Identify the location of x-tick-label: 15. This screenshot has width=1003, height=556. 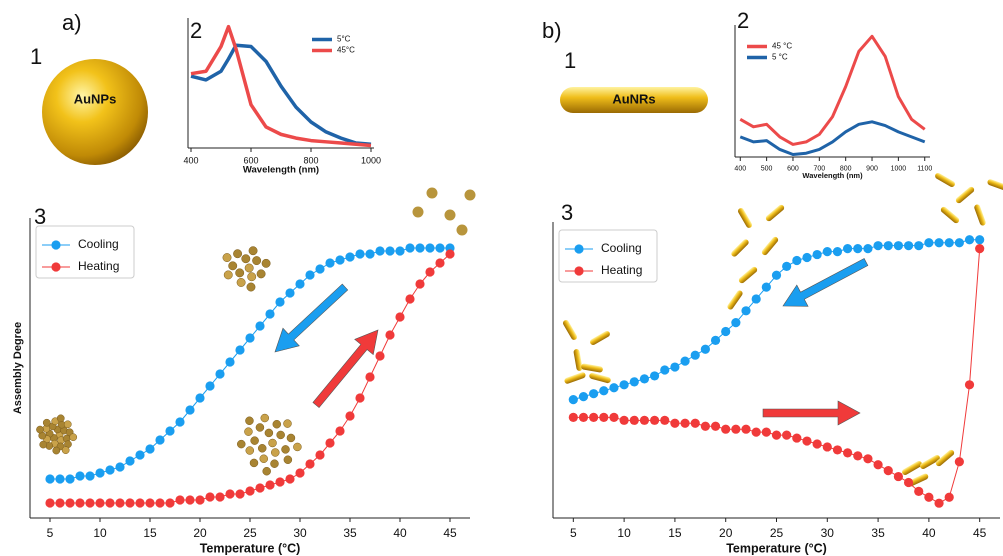
(675, 533).